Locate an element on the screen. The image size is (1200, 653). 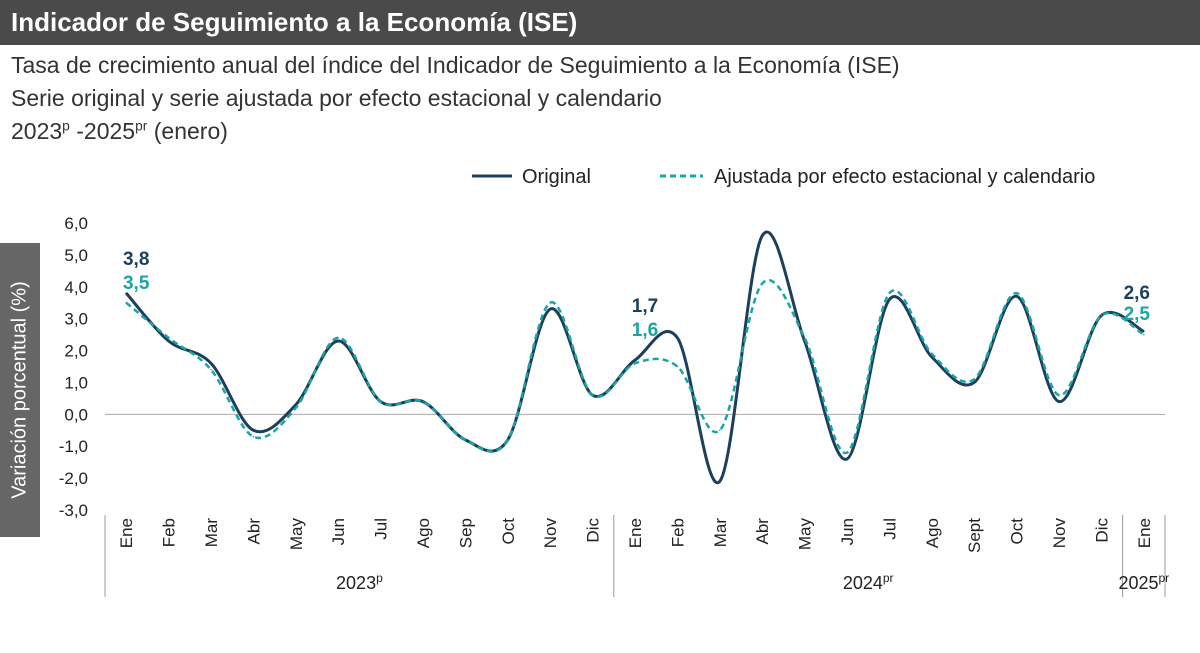
y-tick-label: 5,0 is located at coordinates (76, 255).